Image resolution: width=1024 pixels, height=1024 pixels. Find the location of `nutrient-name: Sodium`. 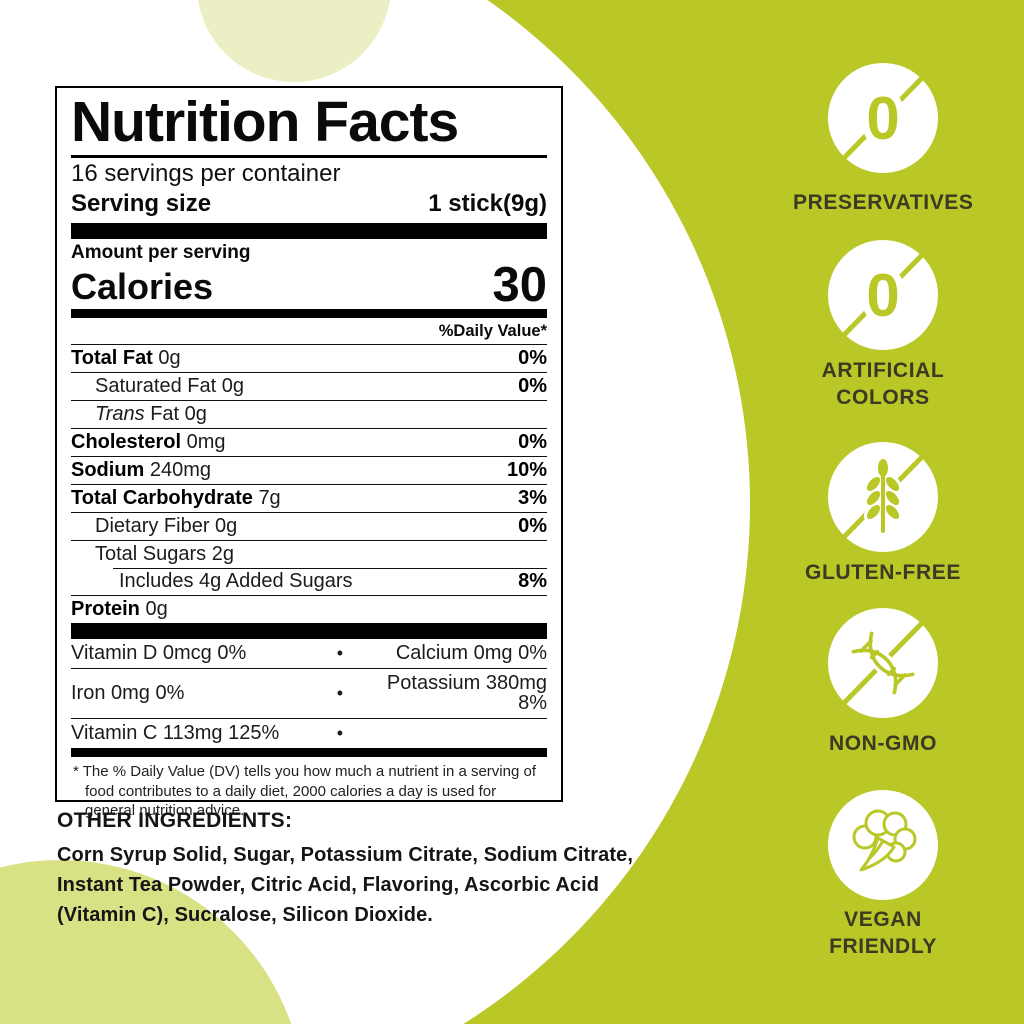

nutrient-name: Sodium is located at coordinates (108, 470).